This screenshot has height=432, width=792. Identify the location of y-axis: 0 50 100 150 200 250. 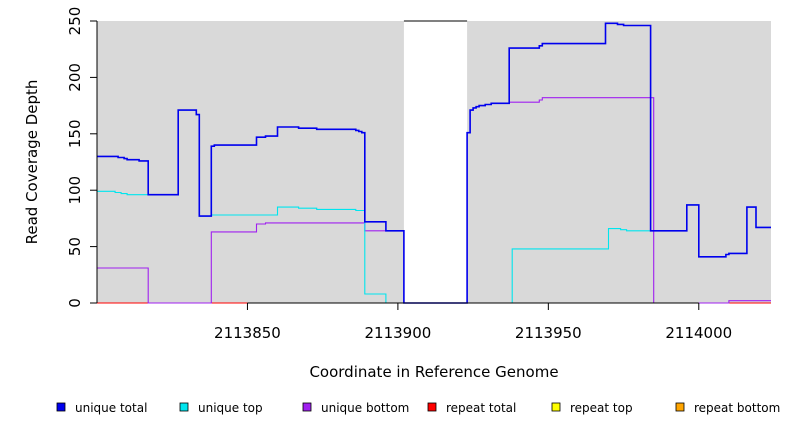
(82, 157).